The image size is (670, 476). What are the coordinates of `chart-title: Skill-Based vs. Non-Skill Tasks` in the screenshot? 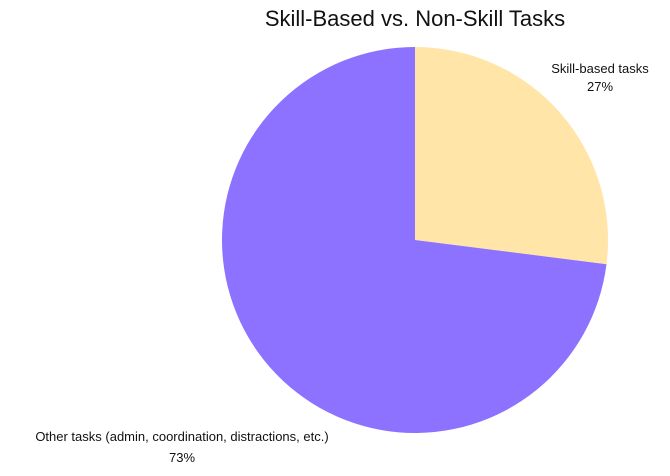 It's located at (415, 18).